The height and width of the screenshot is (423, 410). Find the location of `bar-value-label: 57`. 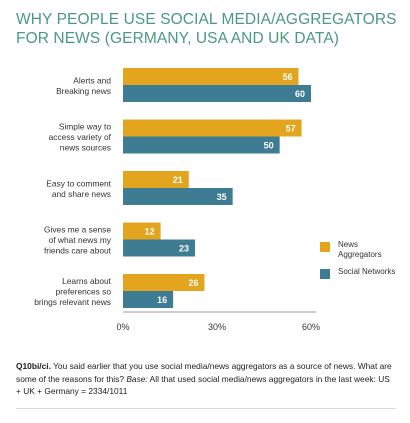

bar-value-label: 57 is located at coordinates (291, 129).